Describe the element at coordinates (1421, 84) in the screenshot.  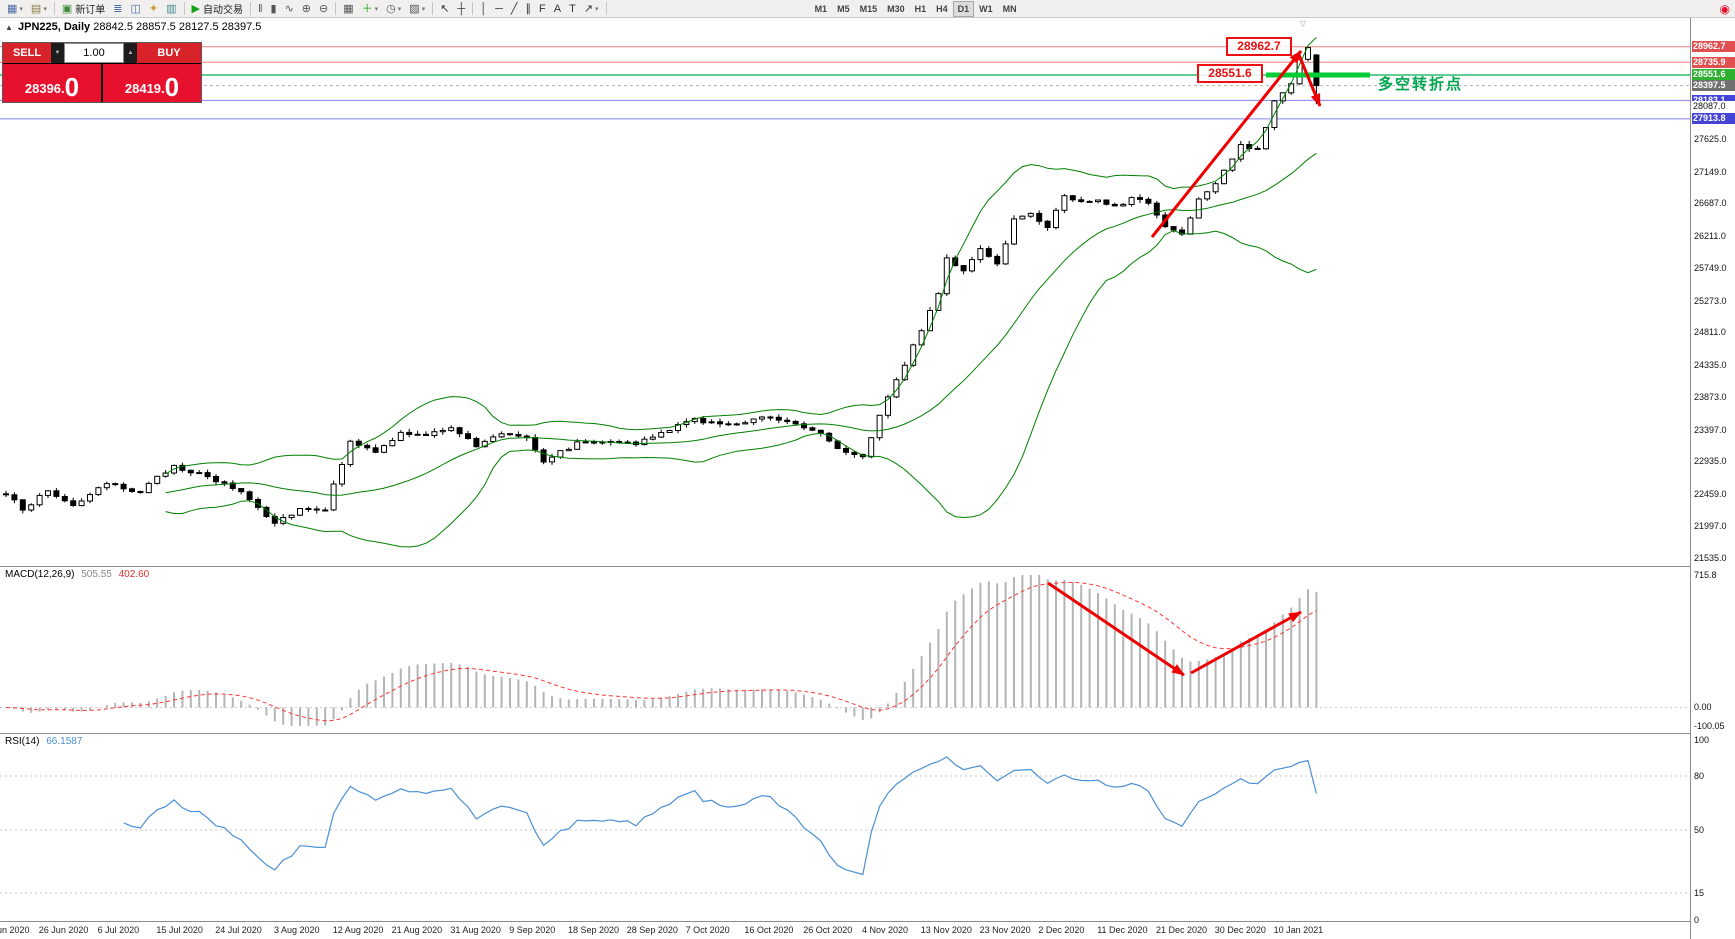
I see `annotation-note-text: 多空转折点` at that location.